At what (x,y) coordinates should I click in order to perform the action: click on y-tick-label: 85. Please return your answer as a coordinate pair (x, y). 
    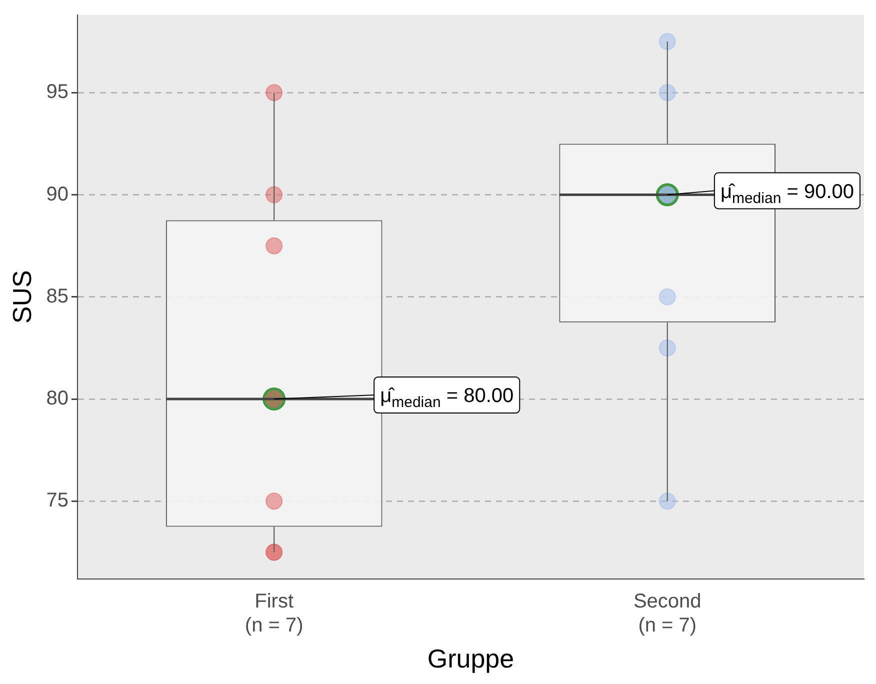
    Looking at the image, I should click on (57, 296).